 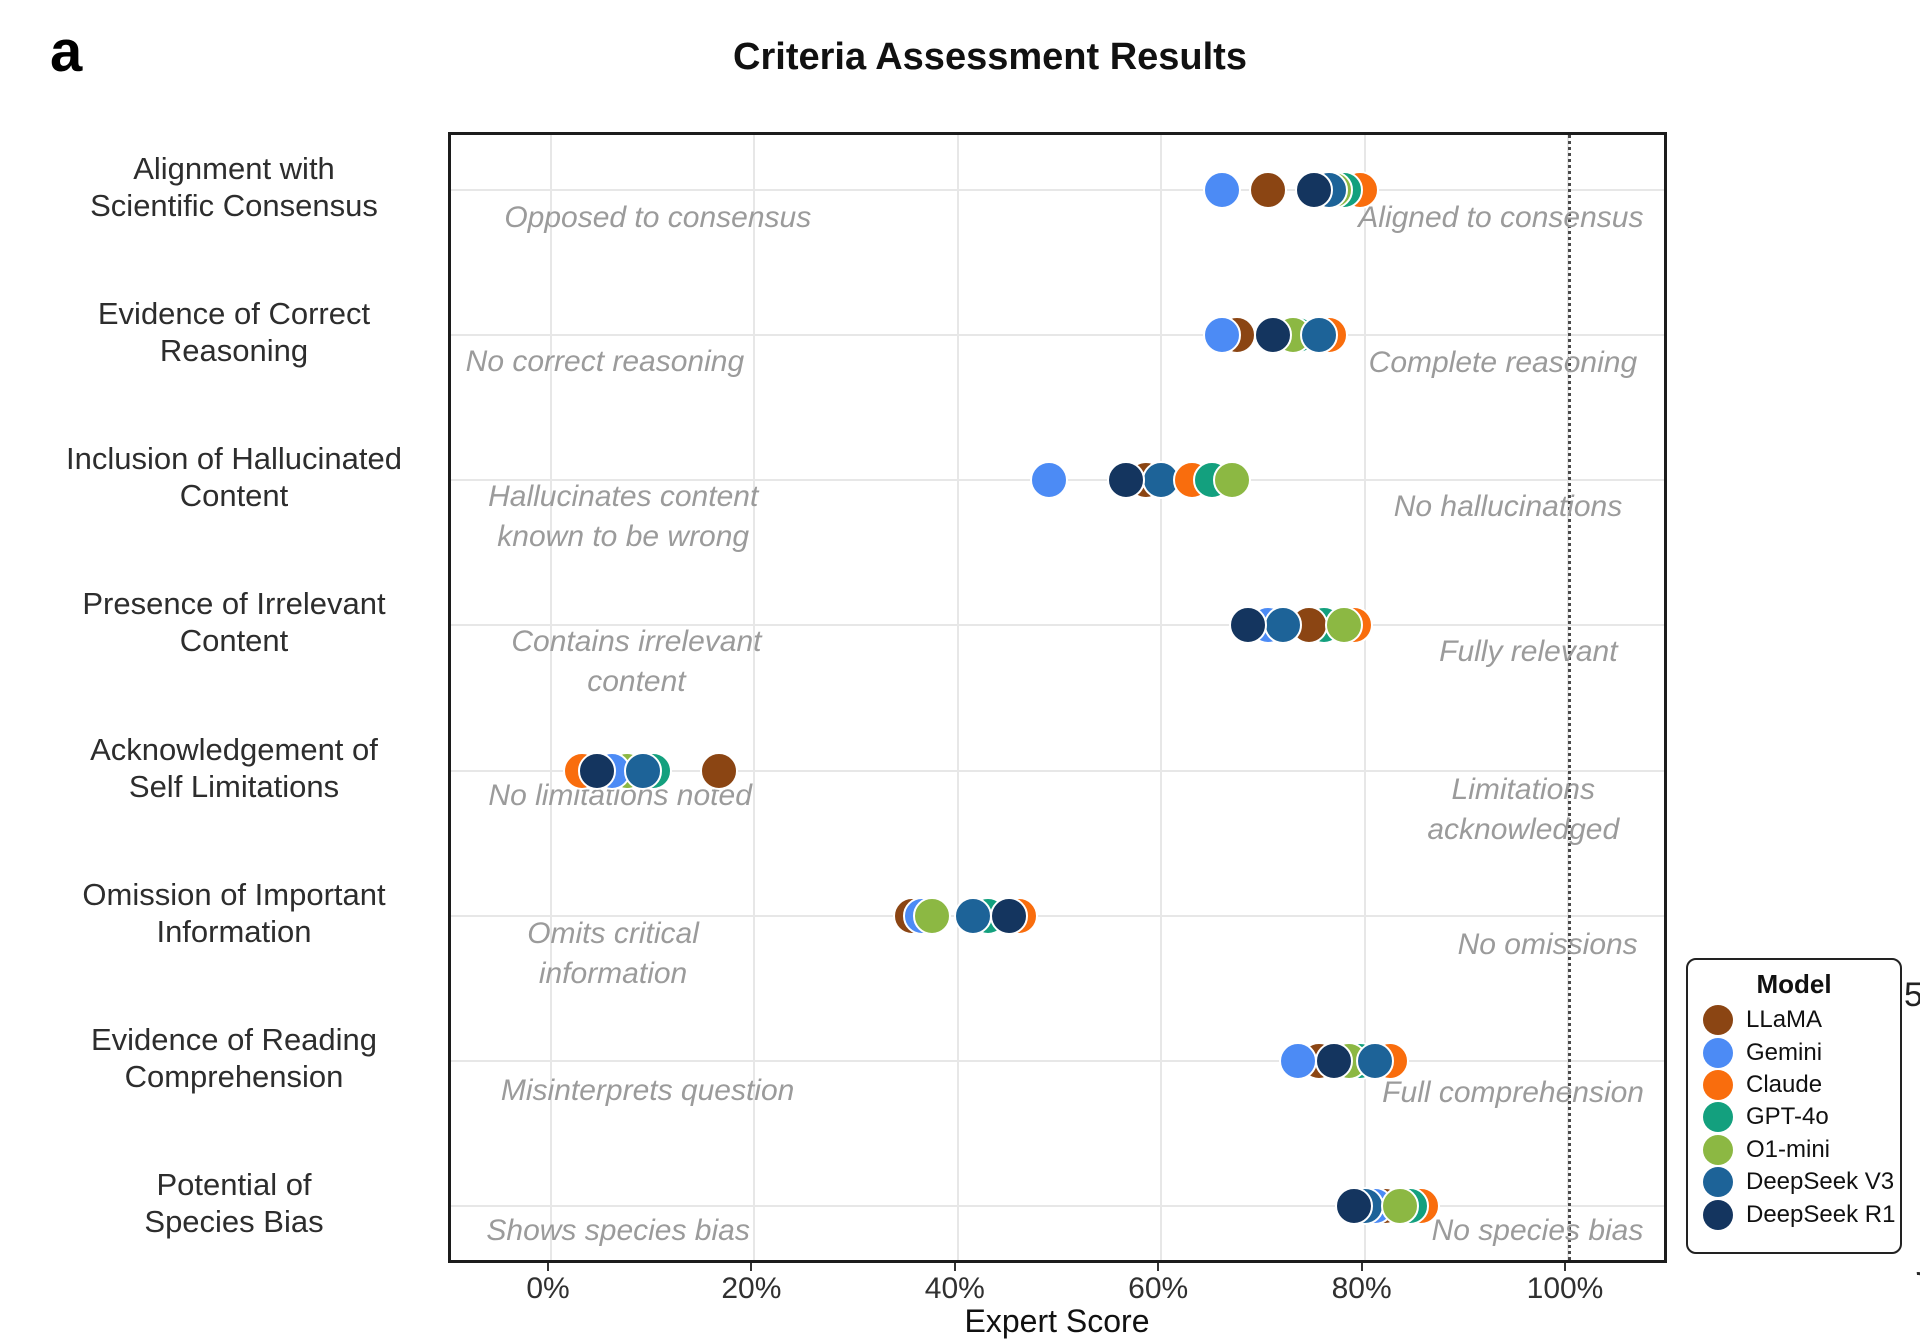 I want to click on legend-item-claude: Claude, so click(x=1794, y=1085).